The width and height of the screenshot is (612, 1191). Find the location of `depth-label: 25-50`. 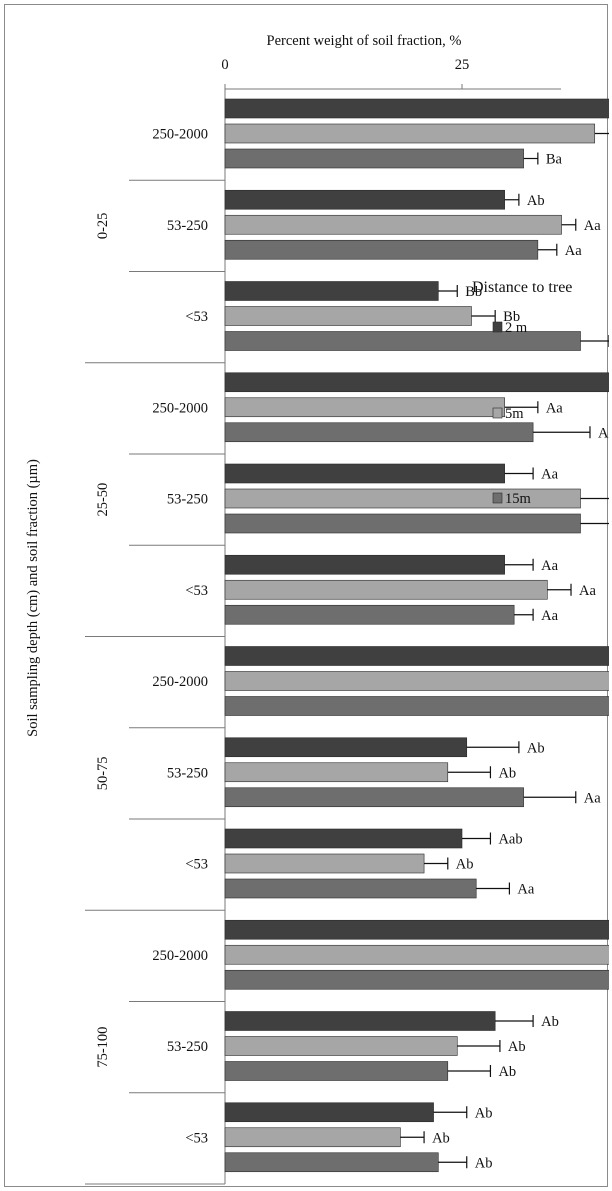

depth-label: 25-50 is located at coordinates (103, 500).